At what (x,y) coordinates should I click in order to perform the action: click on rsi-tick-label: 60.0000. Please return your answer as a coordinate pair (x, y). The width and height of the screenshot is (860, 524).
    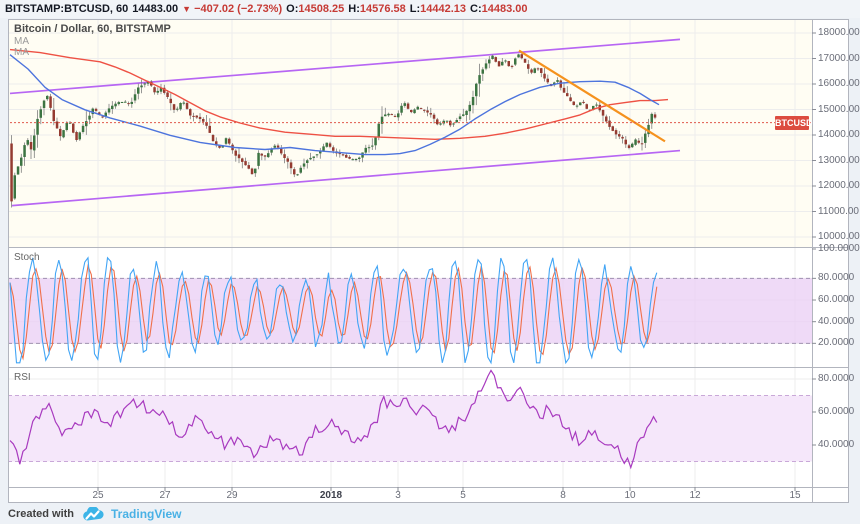
    Looking at the image, I should click on (836, 411).